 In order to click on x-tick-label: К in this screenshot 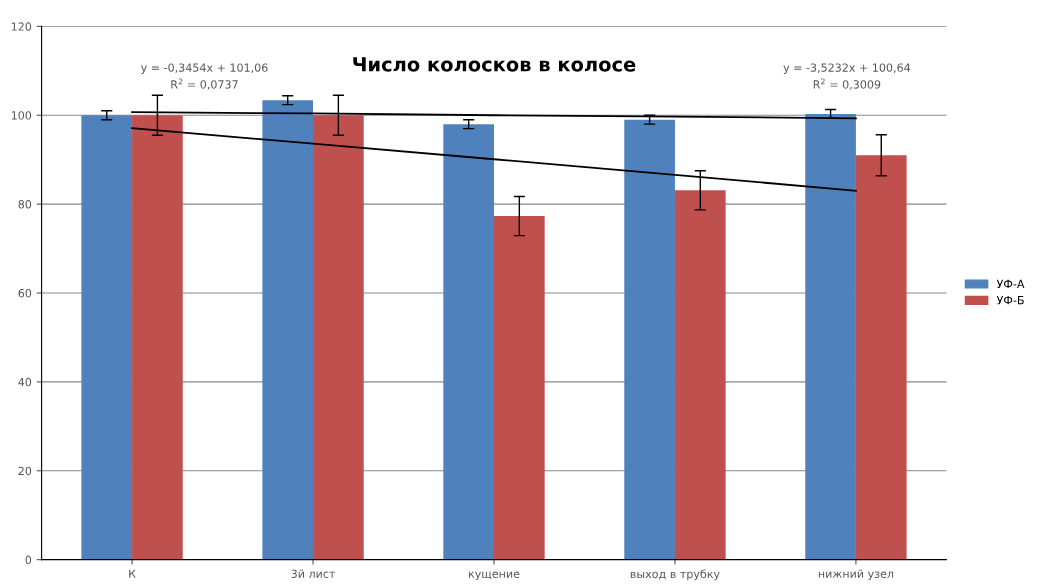, I will do `click(132, 573)`.